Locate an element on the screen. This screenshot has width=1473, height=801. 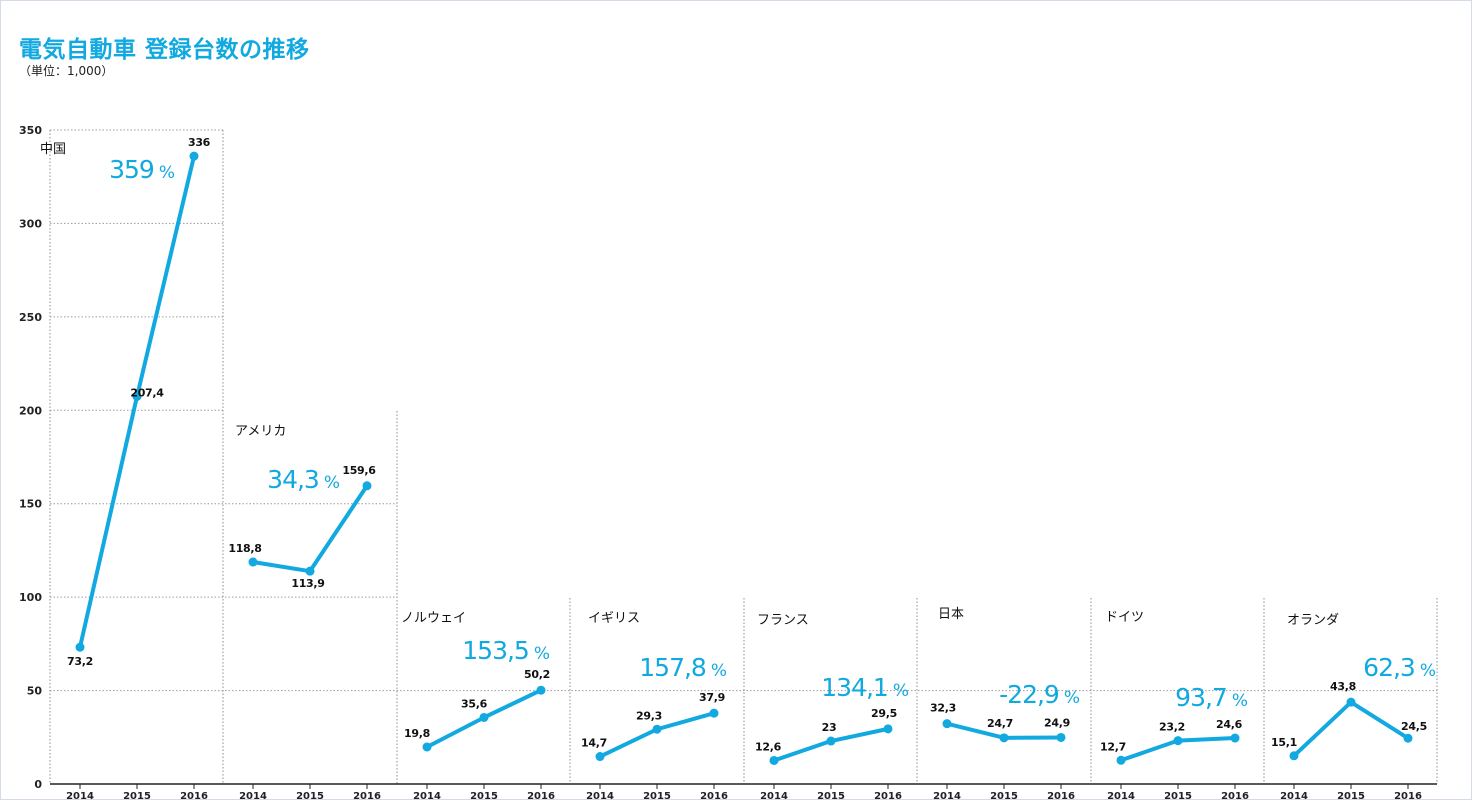
data-label-2014: 15,1 is located at coordinates (1284, 742).